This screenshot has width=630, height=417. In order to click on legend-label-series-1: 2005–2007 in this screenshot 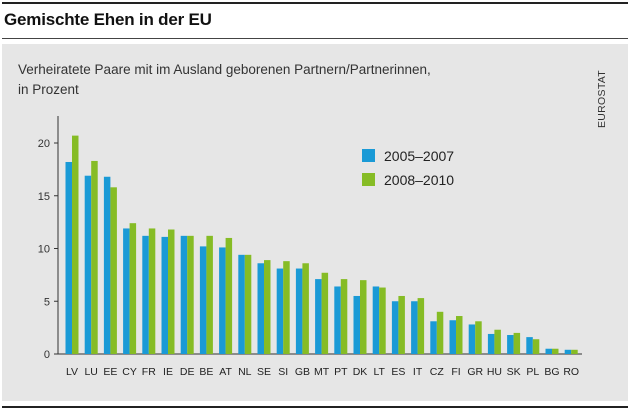, I will do `click(419, 156)`.